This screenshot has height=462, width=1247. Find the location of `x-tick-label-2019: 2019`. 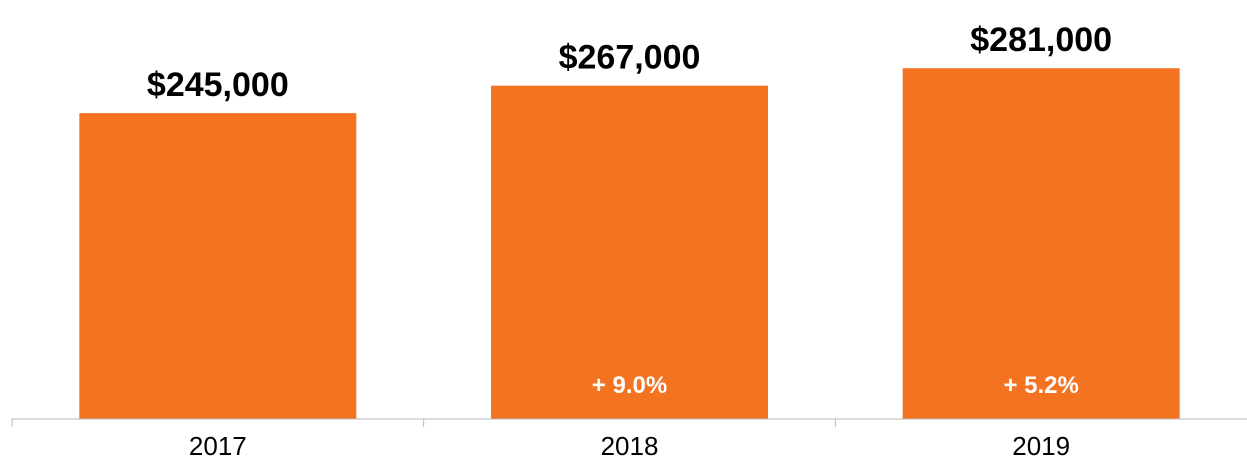

x-tick-label-2019: 2019 is located at coordinates (1041, 446).